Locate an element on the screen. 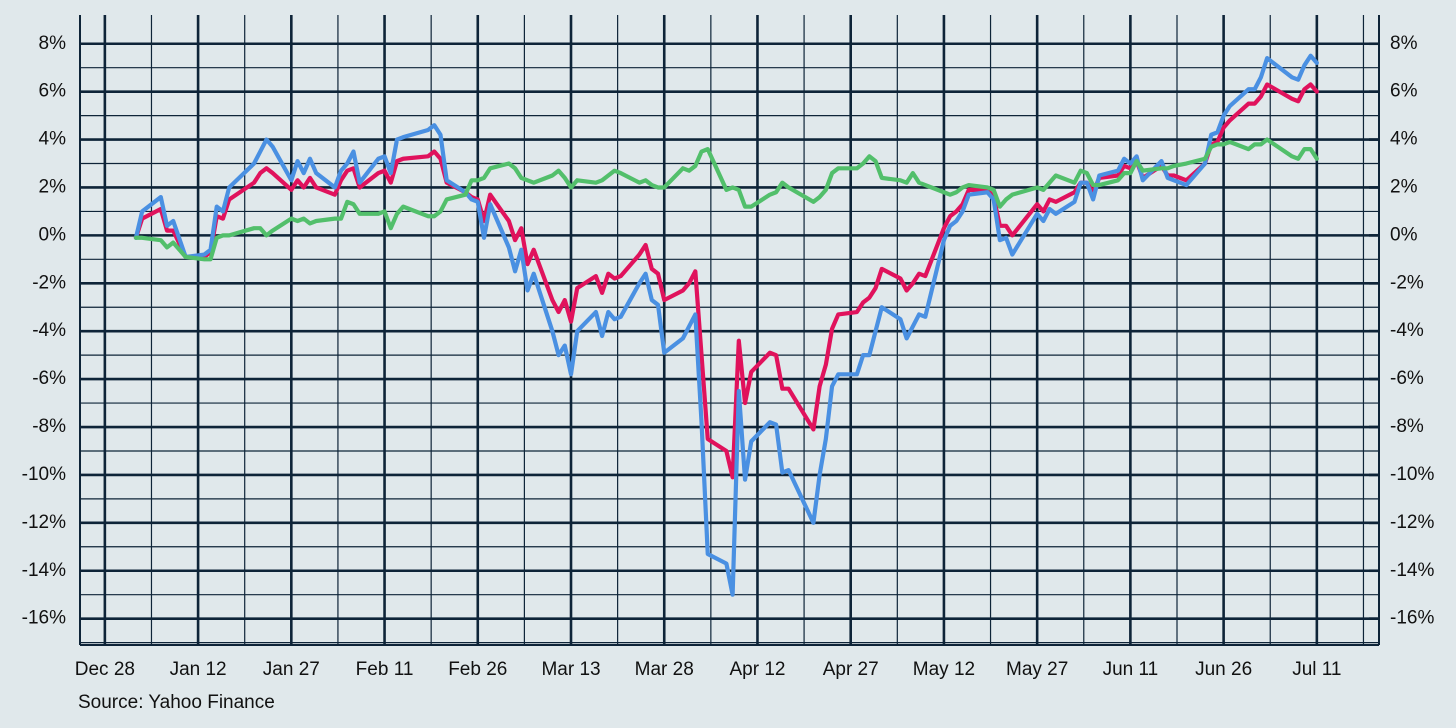 This screenshot has width=1456, height=728. y-tick-label: 0% is located at coordinates (53, 234).